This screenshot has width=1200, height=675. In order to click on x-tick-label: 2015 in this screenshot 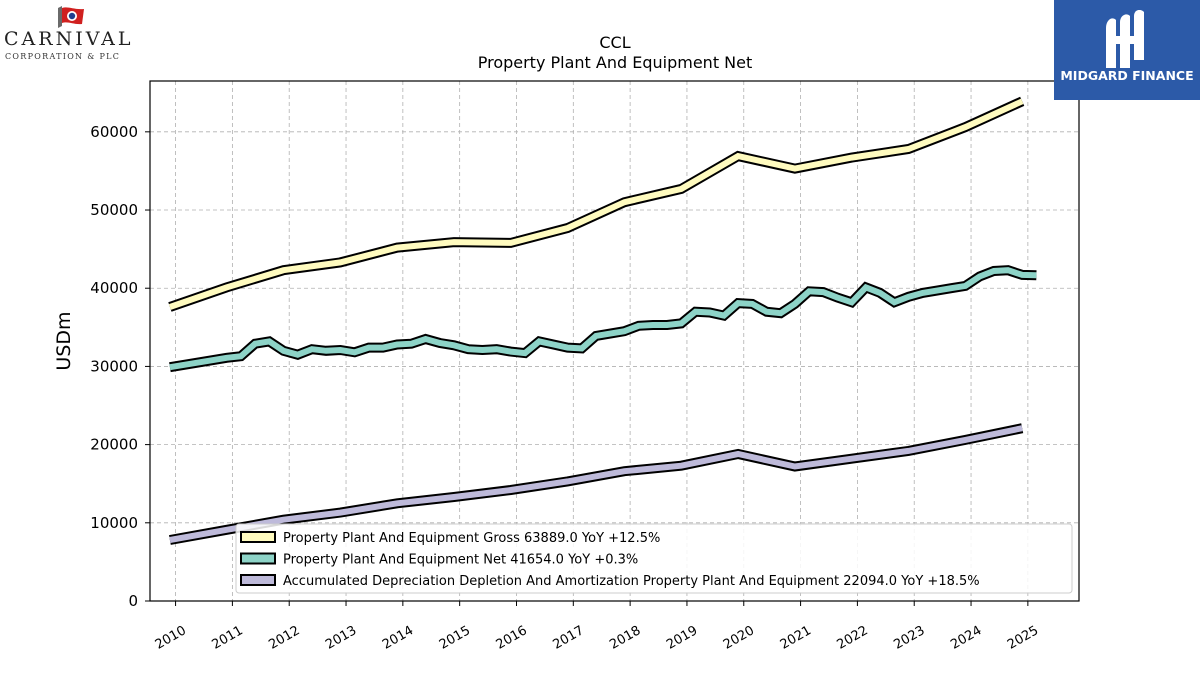, I will do `click(455, 638)`.